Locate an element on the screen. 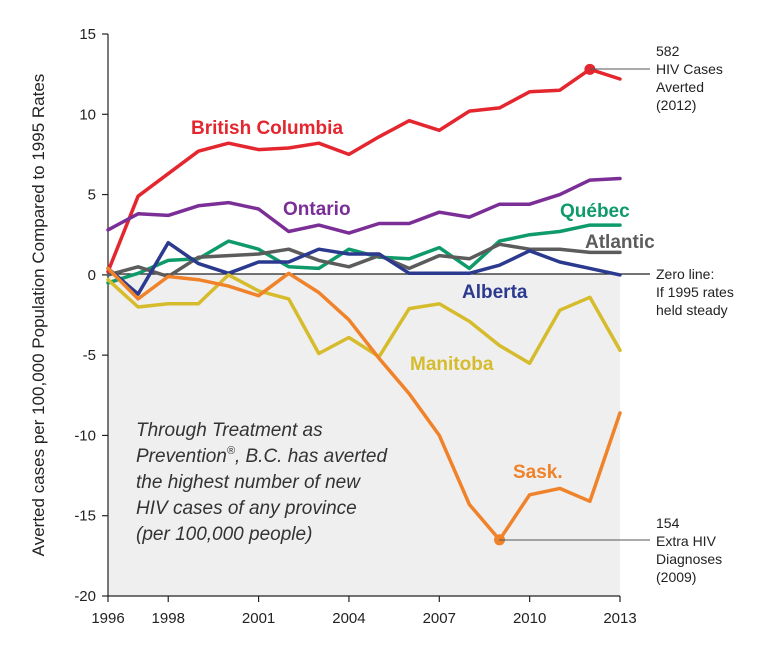 This screenshot has width=769, height=658. label-alberta: Alberta is located at coordinates (495, 292).